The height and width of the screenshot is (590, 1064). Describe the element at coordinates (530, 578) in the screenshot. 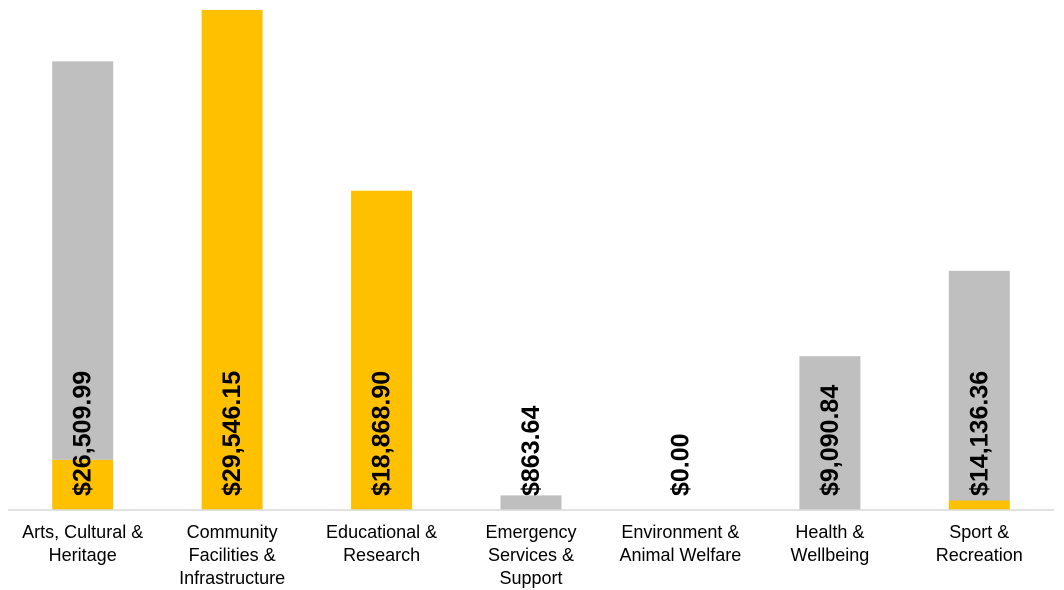

I see `category-label-line: Support` at that location.